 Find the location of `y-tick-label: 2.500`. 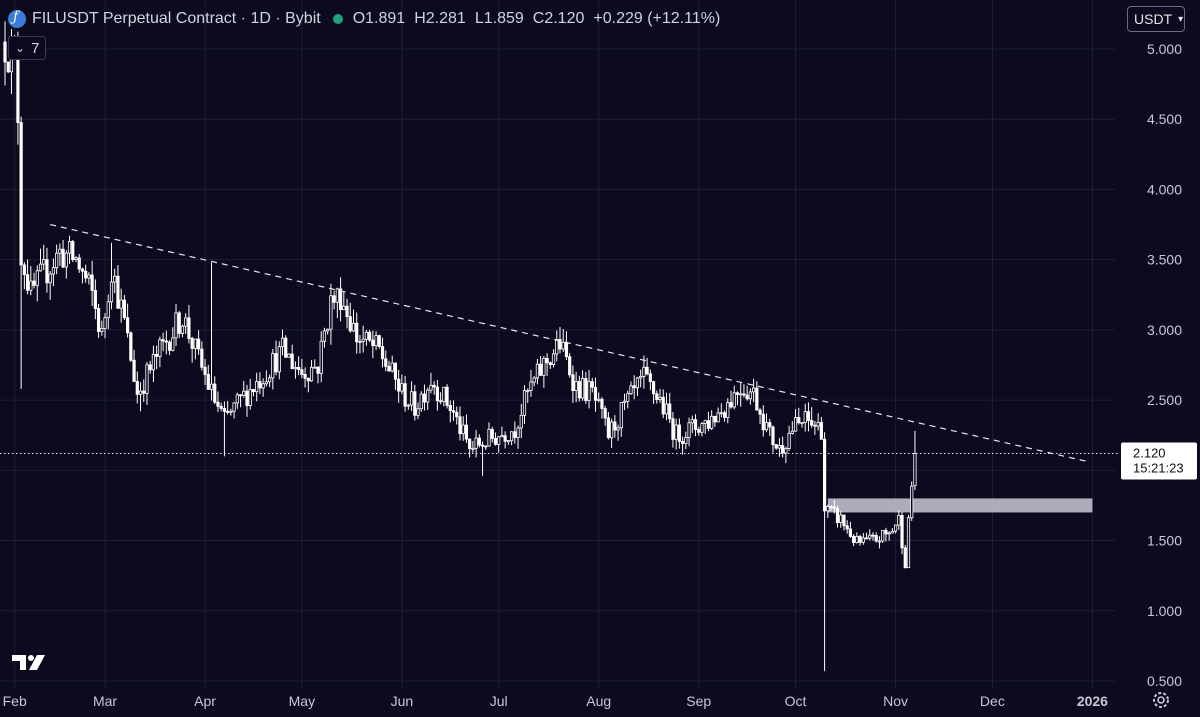

y-tick-label: 2.500 is located at coordinates (1164, 400).